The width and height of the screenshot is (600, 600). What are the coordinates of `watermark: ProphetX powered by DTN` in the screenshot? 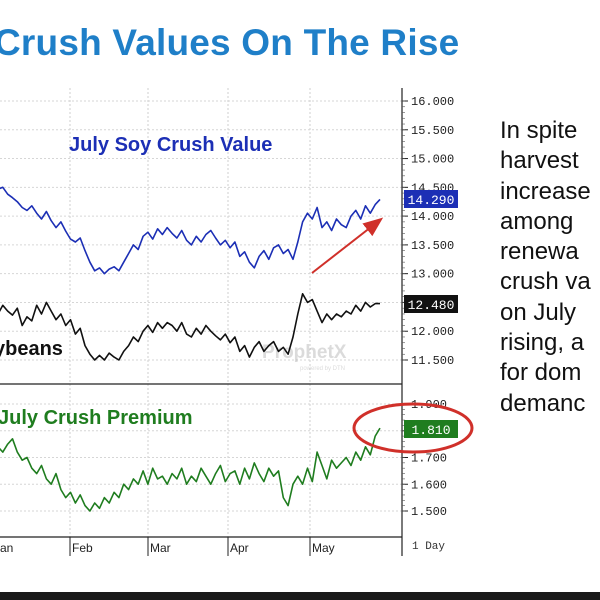 It's located at (304, 357).